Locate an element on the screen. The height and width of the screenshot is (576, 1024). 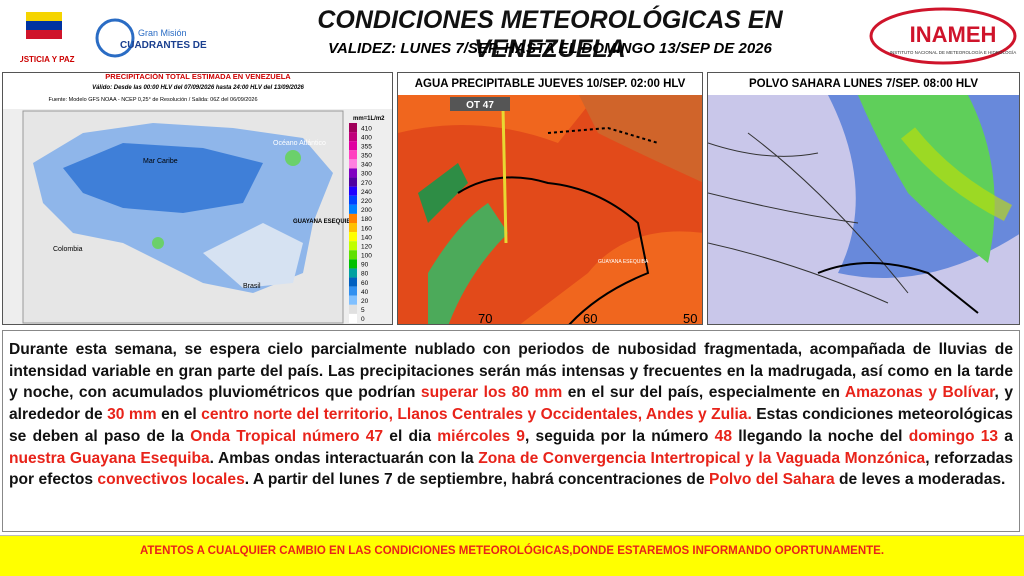
legend-label: 350 is located at coordinates (366, 156).